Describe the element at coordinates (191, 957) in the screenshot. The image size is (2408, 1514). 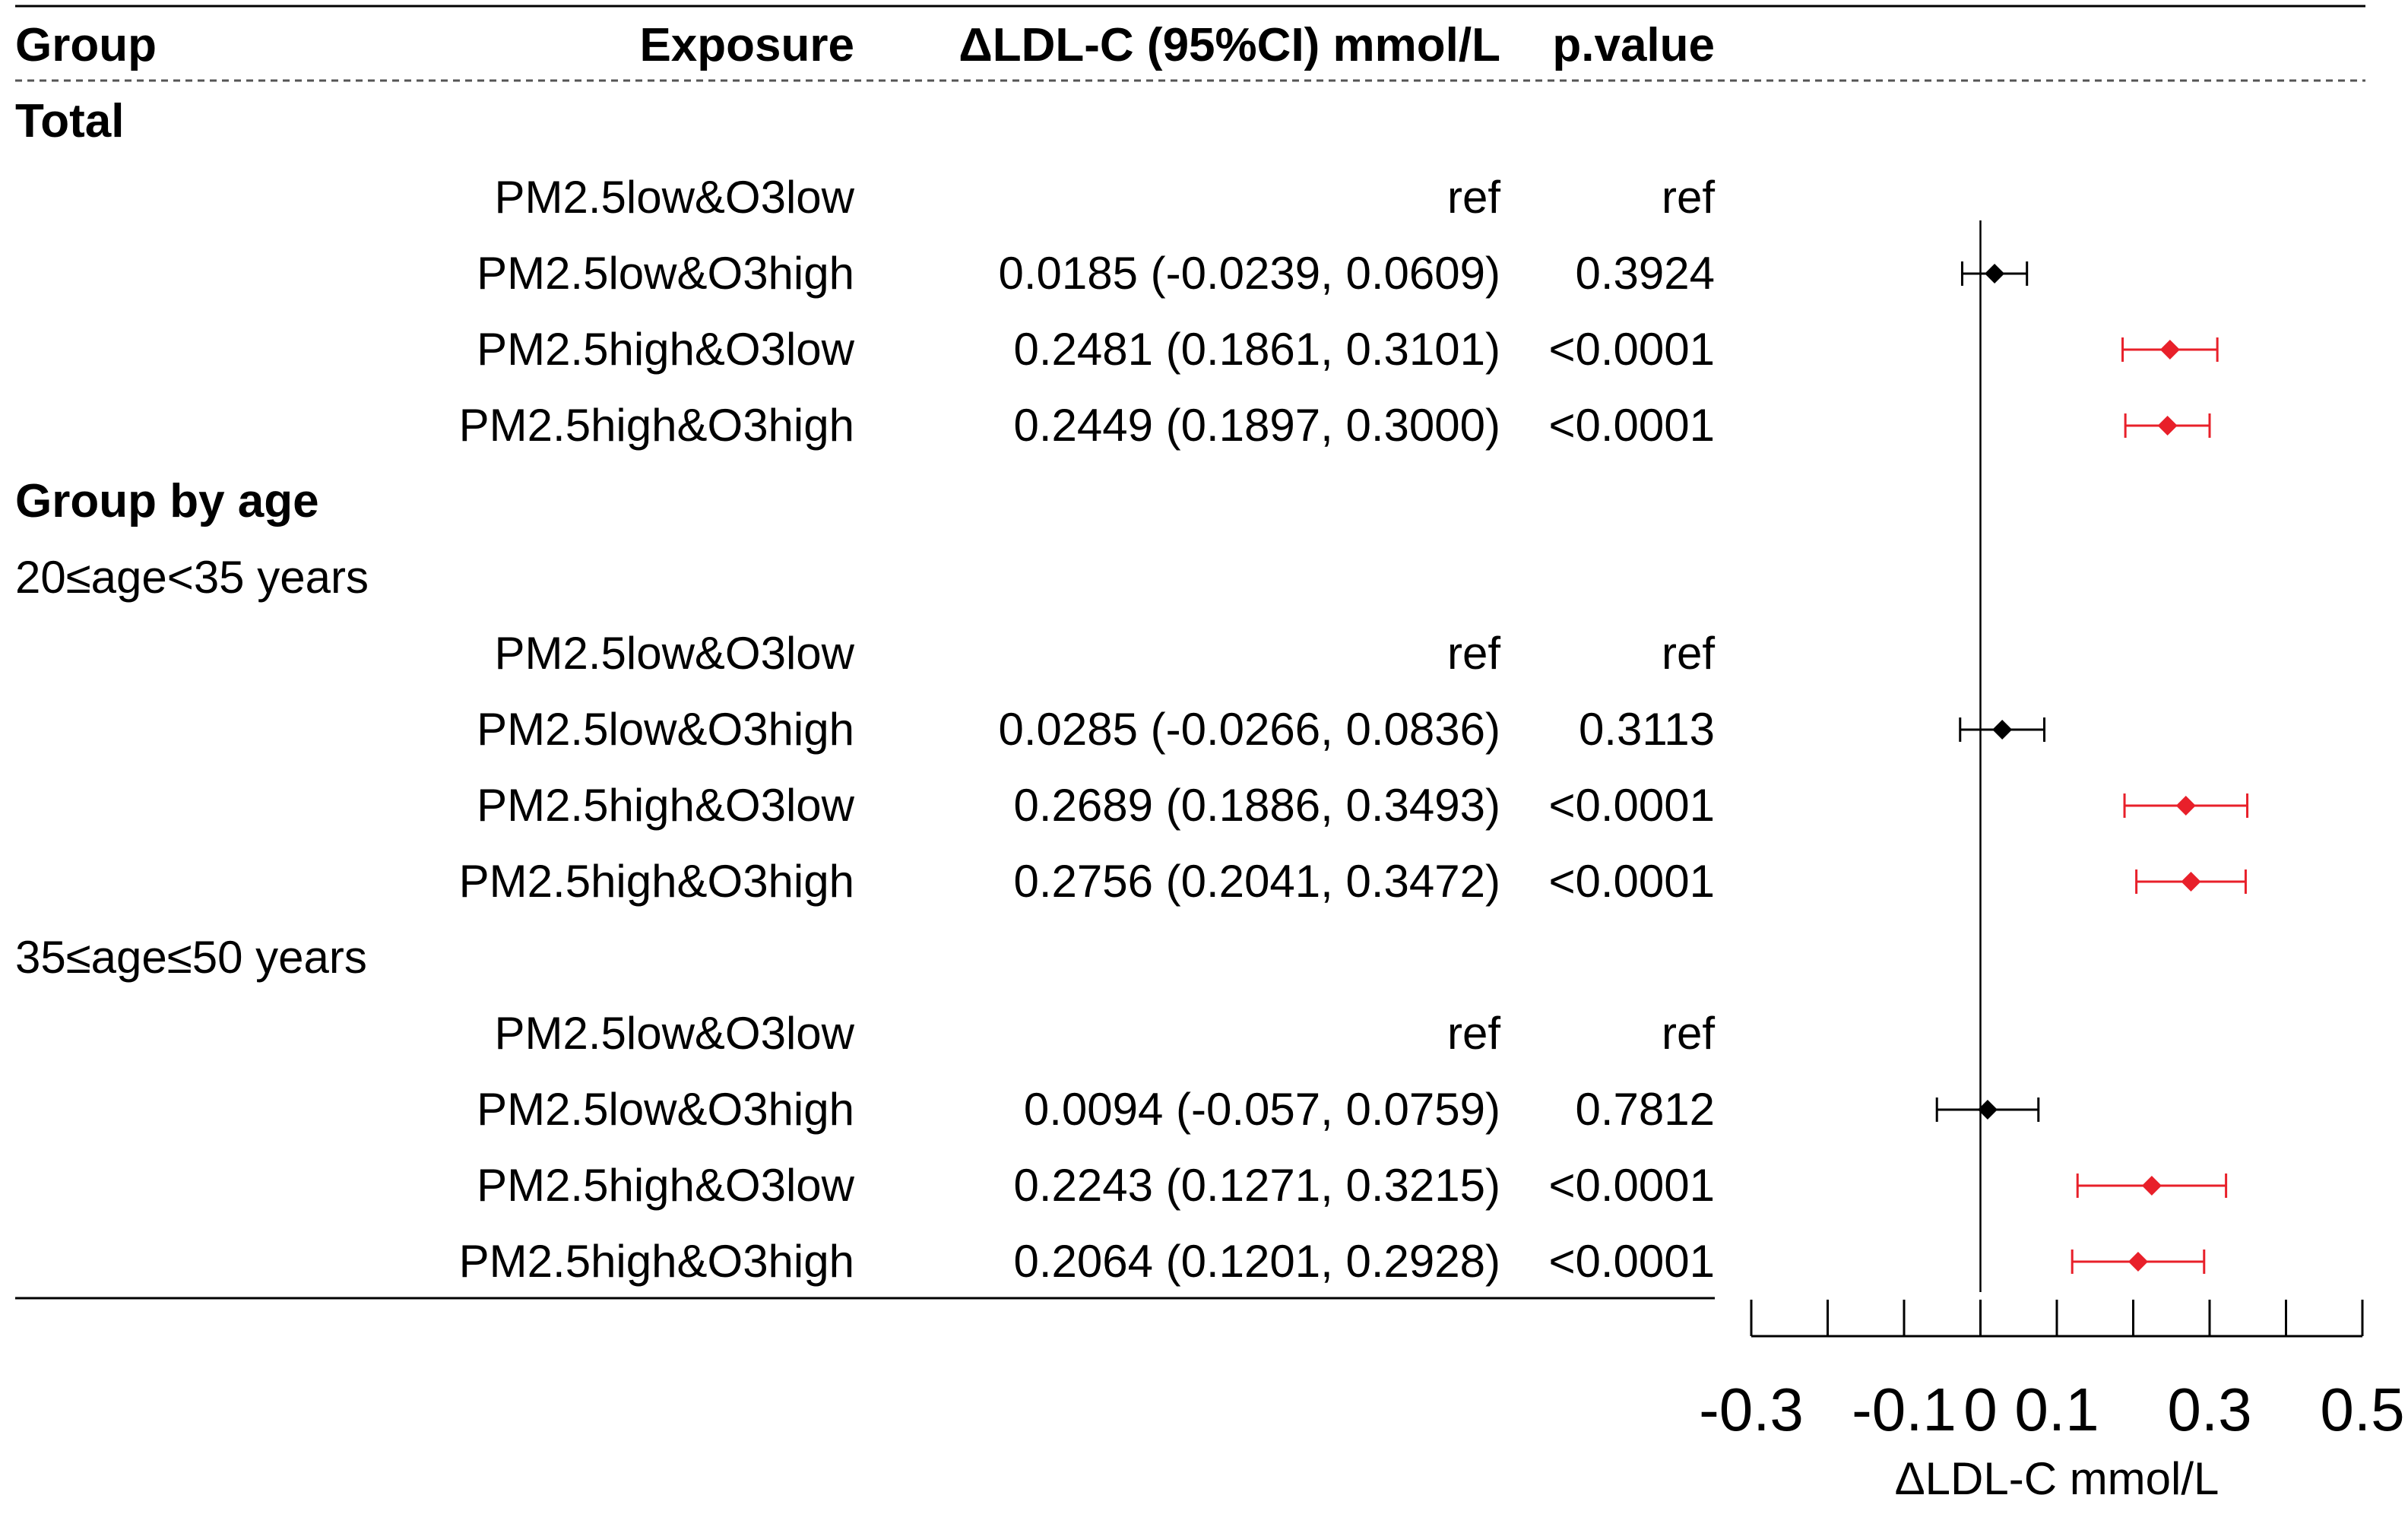
I see `subgroup-label: 35≤age≤50 years` at that location.